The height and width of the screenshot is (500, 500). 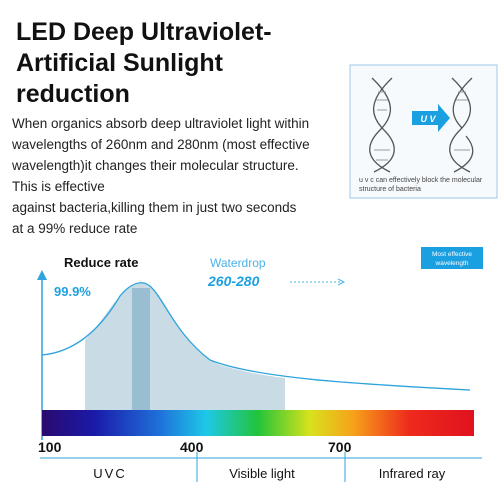 I want to click on badge-line: Most effective, so click(x=452, y=254).